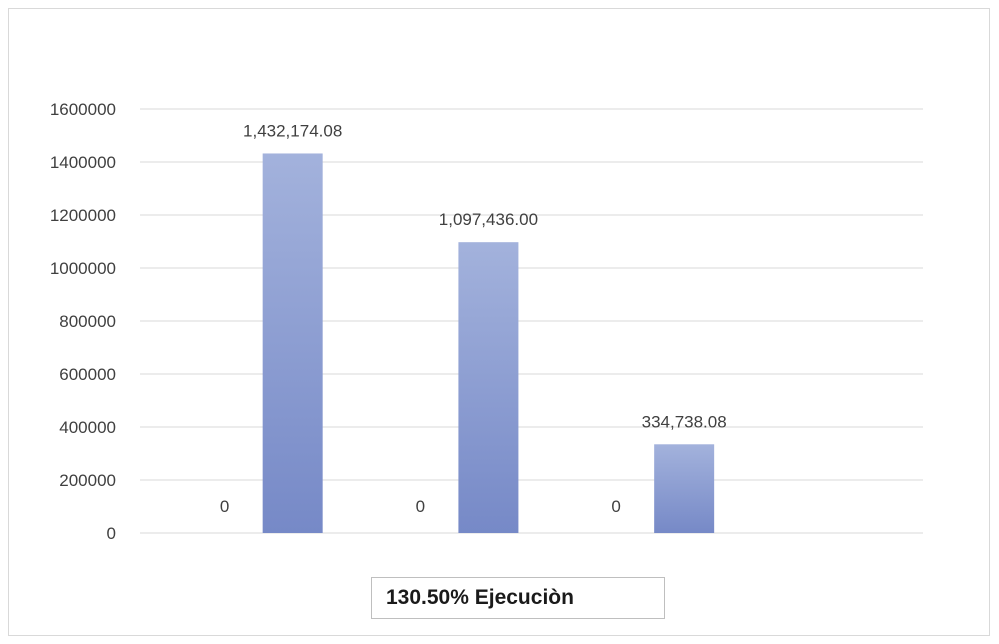  I want to click on execution-summary-text: 130.50% Ejecuciòn, so click(480, 597).